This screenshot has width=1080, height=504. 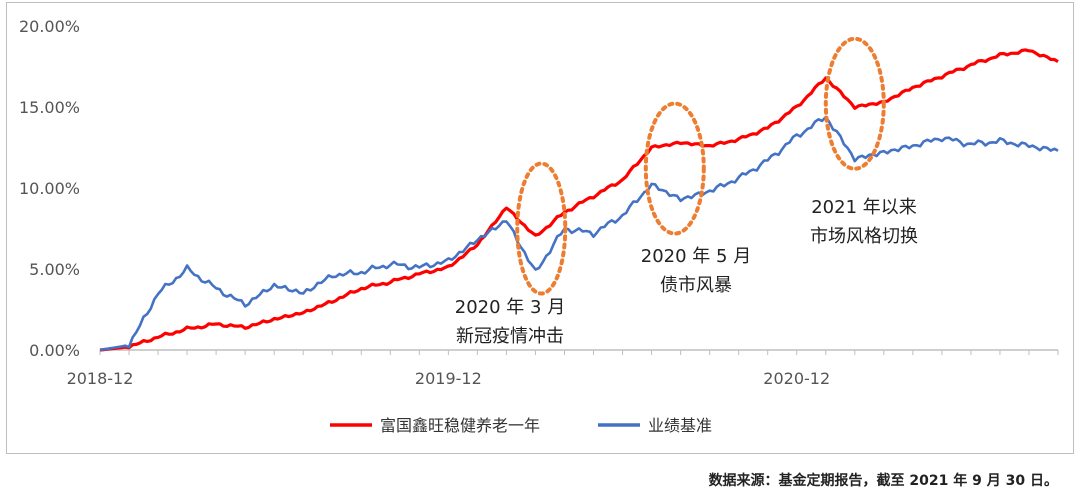 I want to click on annotation-label: 2020 年 5 月, so click(x=696, y=256).